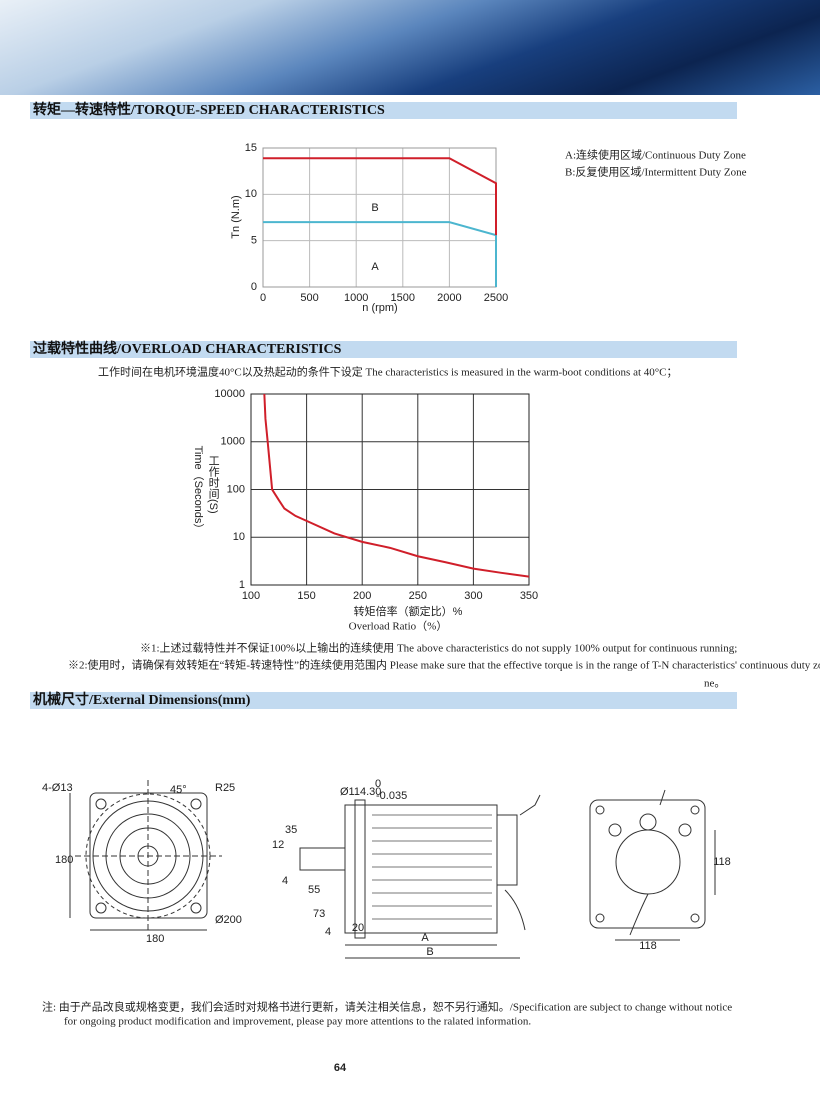  Describe the element at coordinates (378, 784) in the screenshot. I see `dimension-label: 0` at that location.